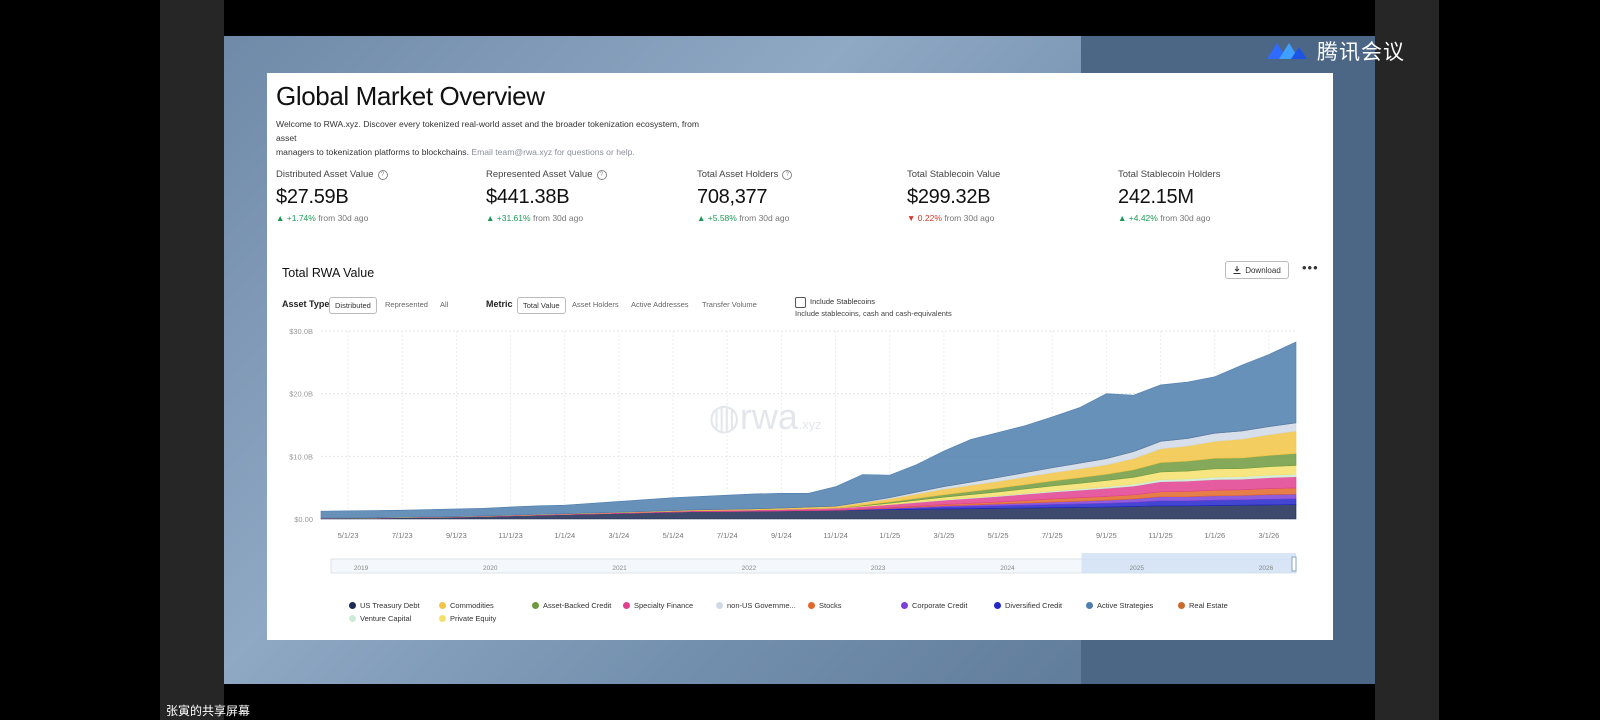 The image size is (1600, 720). What do you see at coordinates (1310, 267) in the screenshot?
I see `more-options-icon: •••` at bounding box center [1310, 267].